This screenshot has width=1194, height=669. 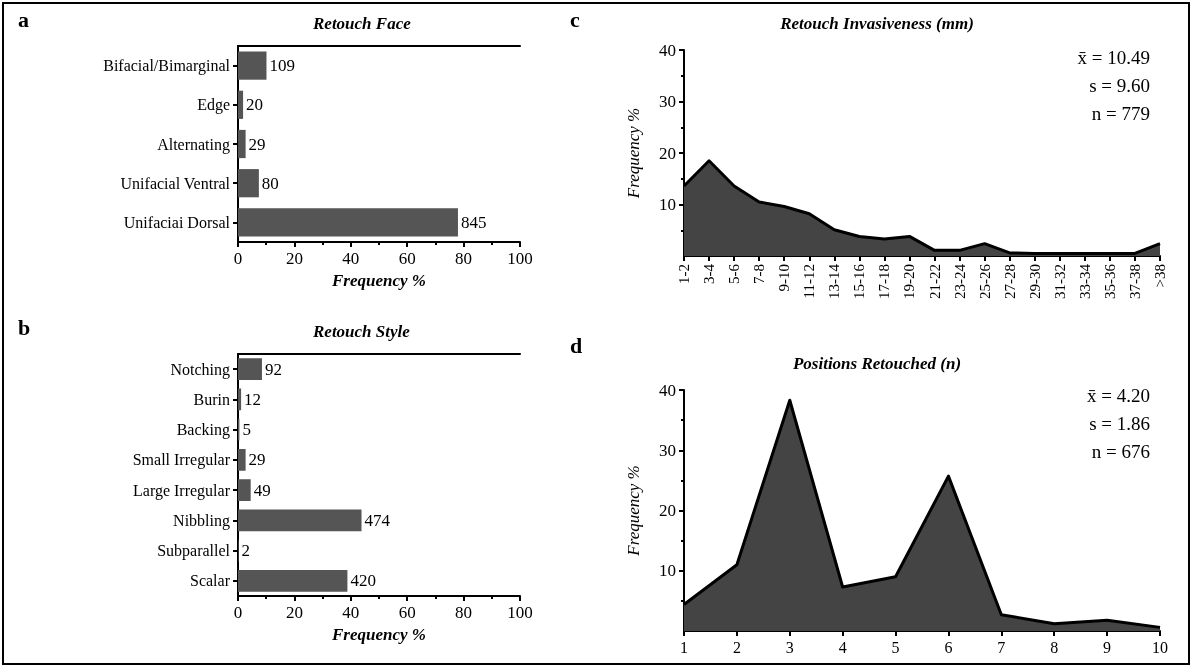 What do you see at coordinates (1119, 423) in the screenshot?
I see `annotation: s = 1.86` at bounding box center [1119, 423].